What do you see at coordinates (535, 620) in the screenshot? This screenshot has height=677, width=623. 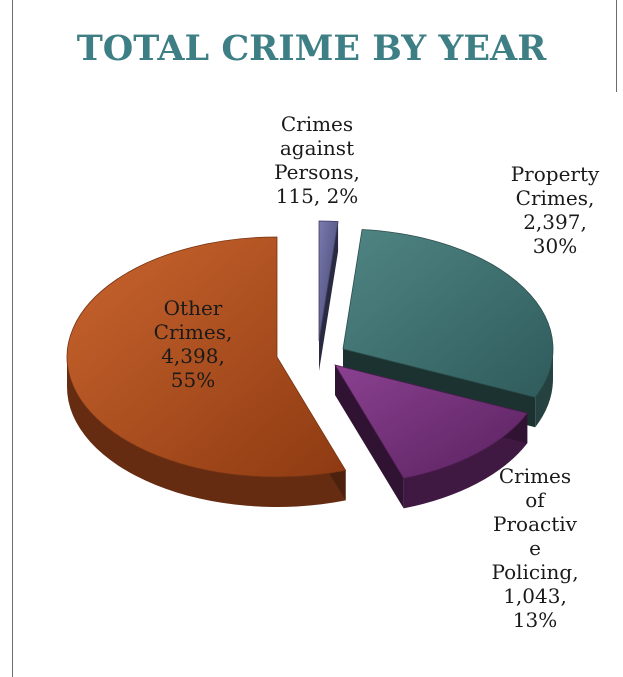 I see `slice-label-line: 13%` at bounding box center [535, 620].